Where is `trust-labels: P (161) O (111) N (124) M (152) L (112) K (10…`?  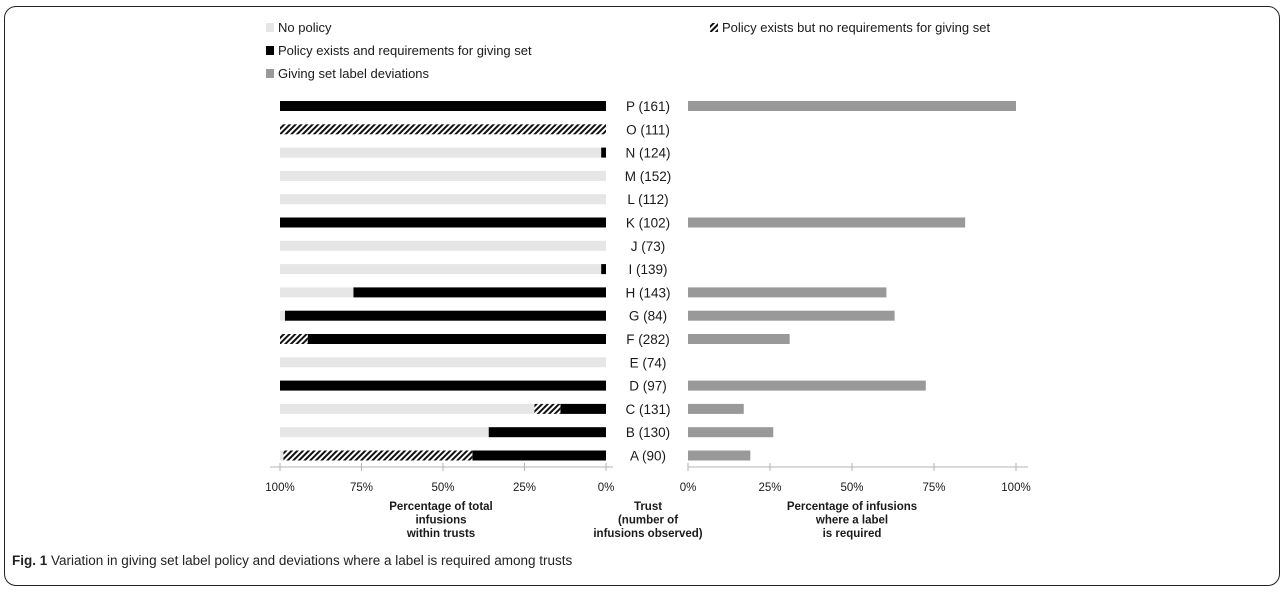 trust-labels: P (161) O (111) N (124) M (152) L (112) K (10… is located at coordinates (648, 281).